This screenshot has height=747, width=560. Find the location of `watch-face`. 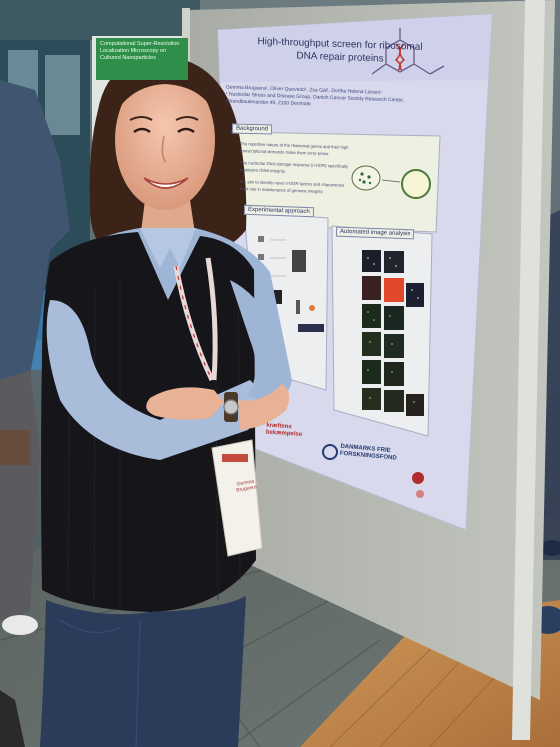

watch-face is located at coordinates (231, 407).